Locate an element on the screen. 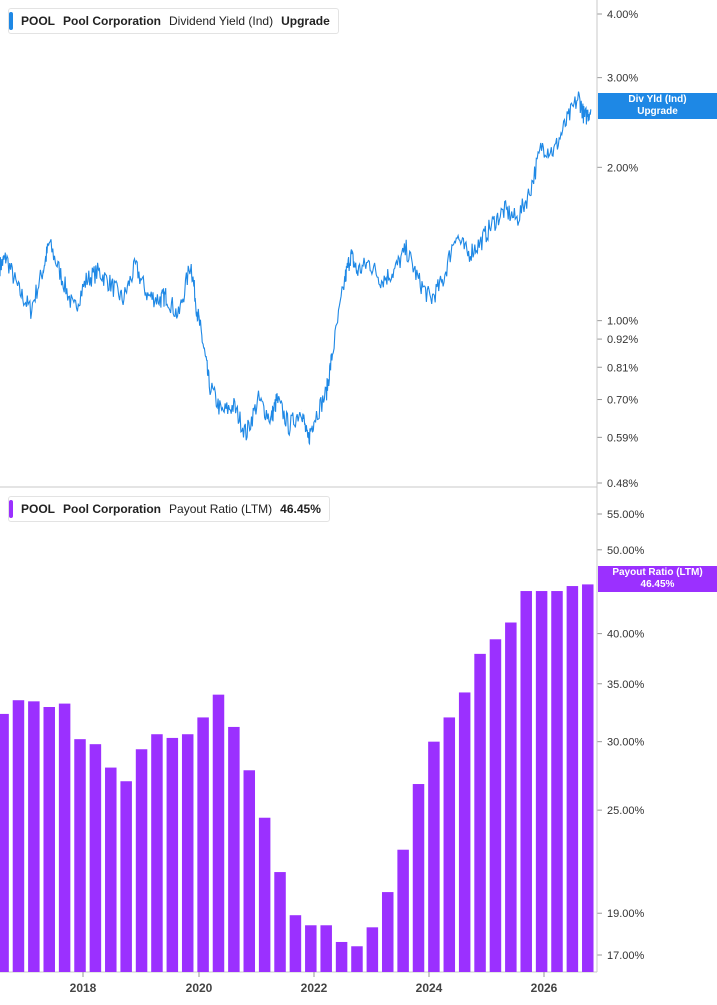 The height and width of the screenshot is (1005, 717). x-tick-label: 2020 is located at coordinates (199, 988).